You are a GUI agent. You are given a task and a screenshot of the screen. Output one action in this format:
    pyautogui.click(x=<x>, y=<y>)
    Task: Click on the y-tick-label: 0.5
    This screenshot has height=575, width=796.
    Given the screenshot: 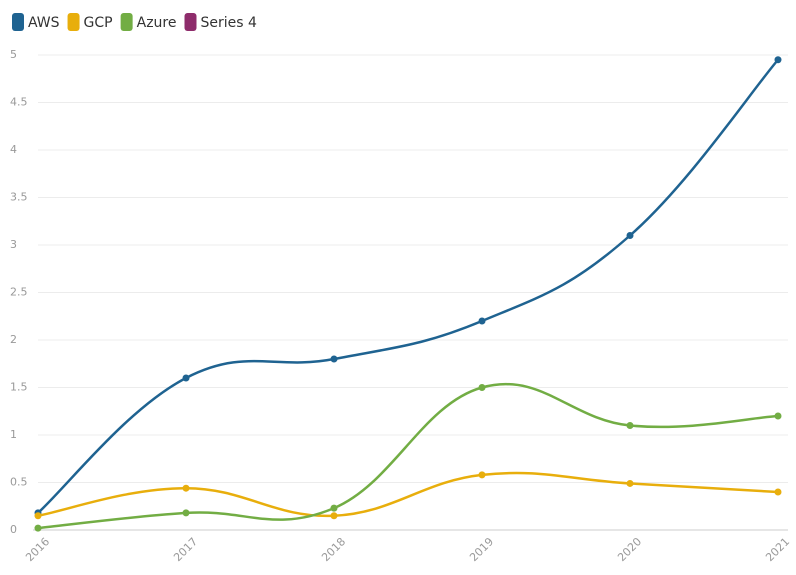 What is the action you would take?
    pyautogui.click(x=19, y=482)
    